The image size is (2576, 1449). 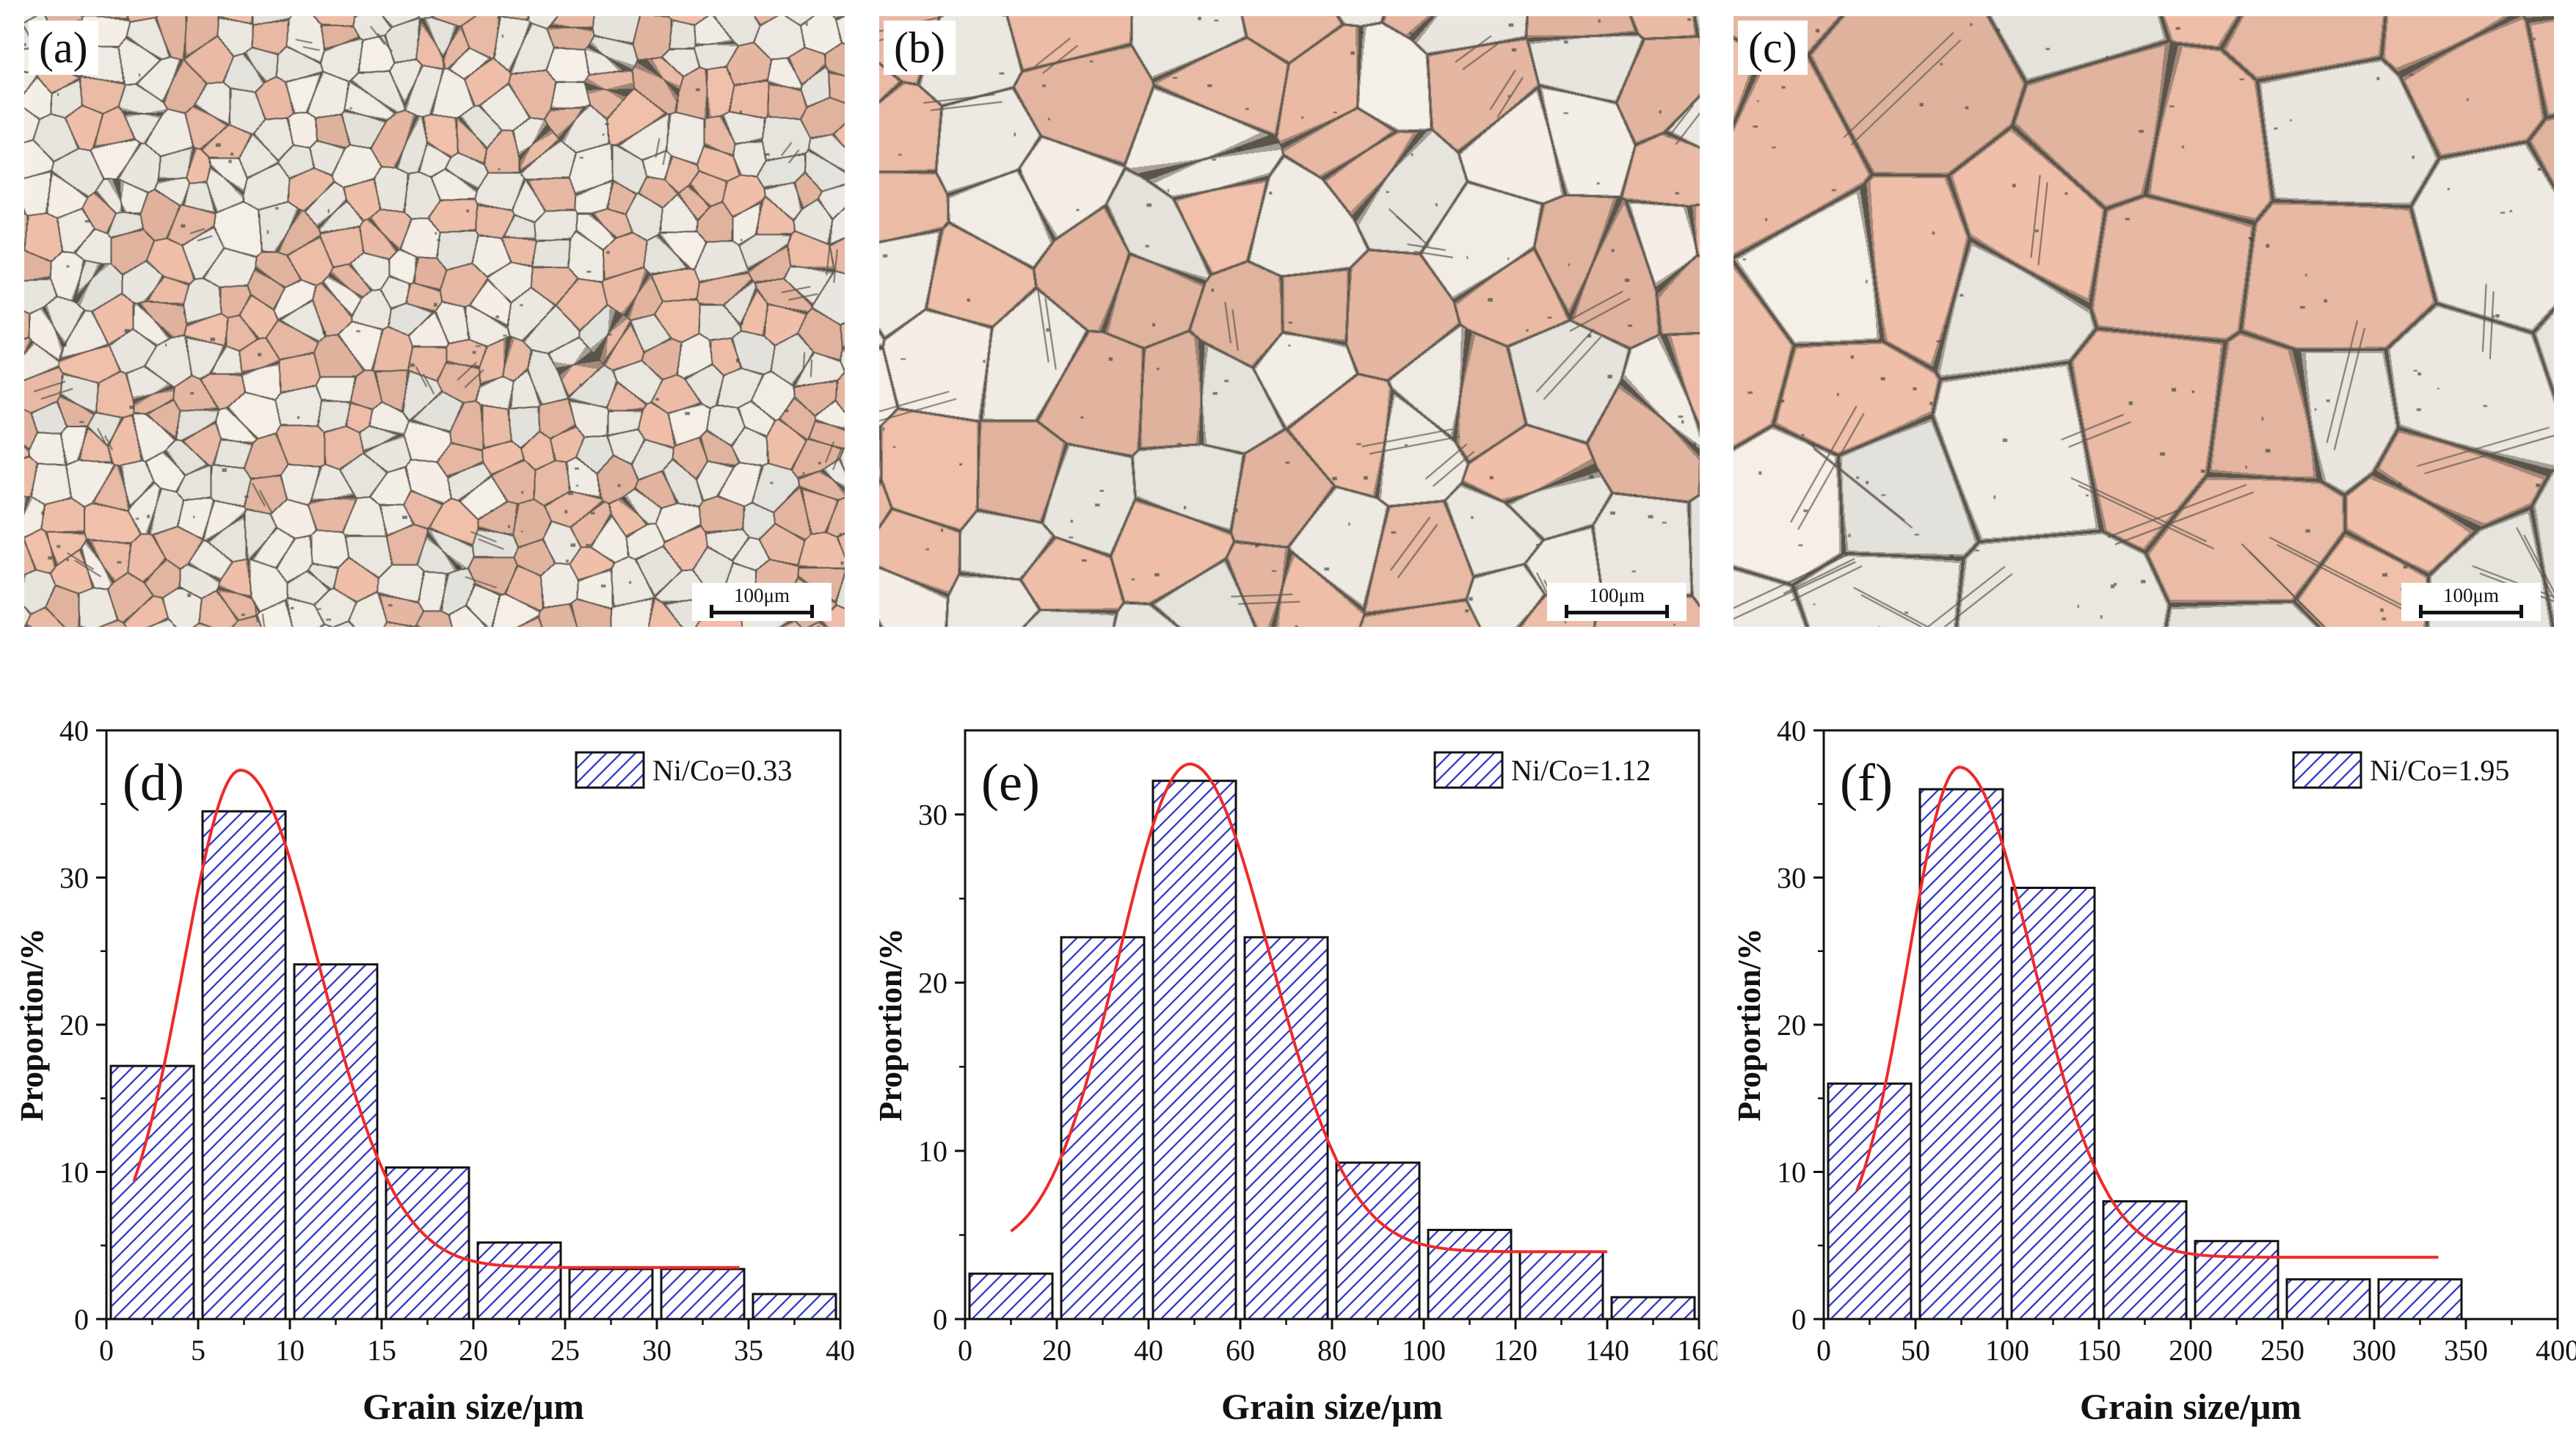 I want to click on x-tick-label: 25, so click(x=565, y=1351).